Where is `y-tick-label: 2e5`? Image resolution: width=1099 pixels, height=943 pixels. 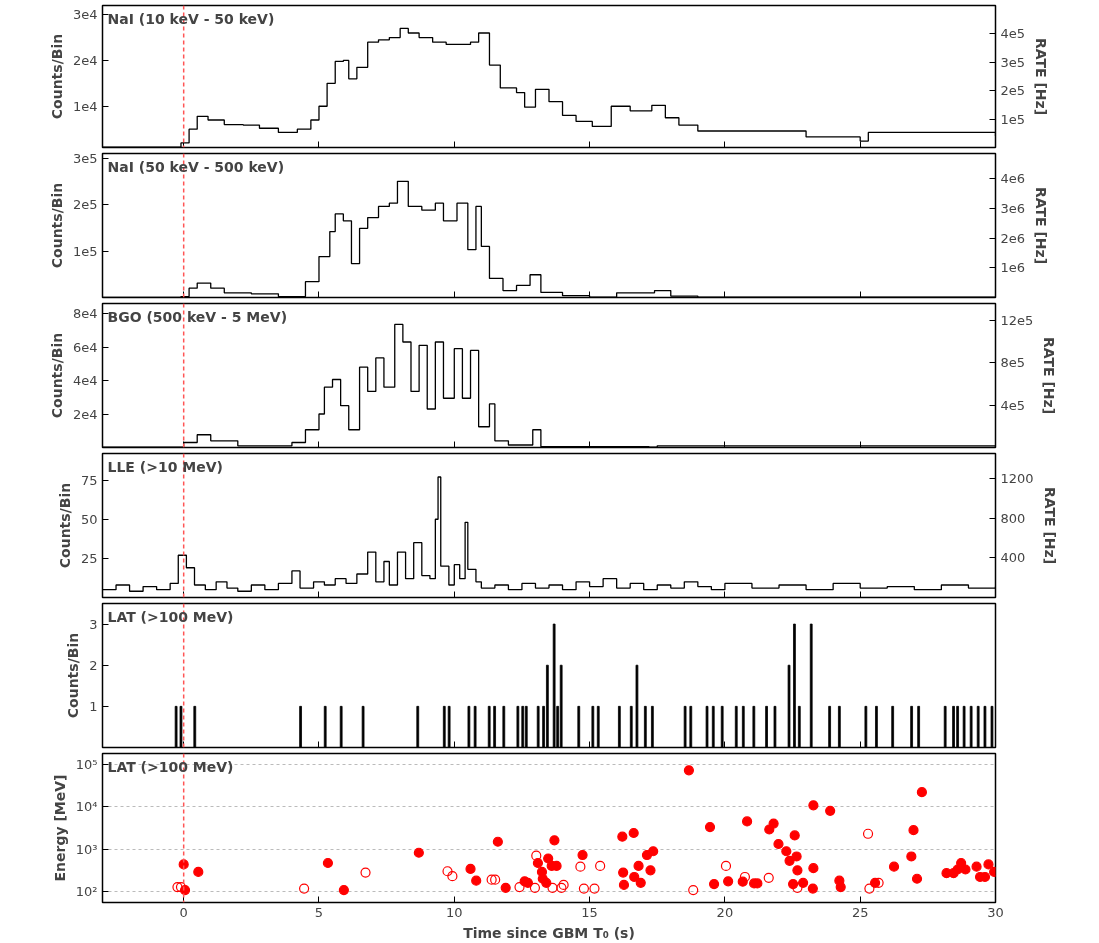
y-tick-label: 2e5 is located at coordinates (85, 205).